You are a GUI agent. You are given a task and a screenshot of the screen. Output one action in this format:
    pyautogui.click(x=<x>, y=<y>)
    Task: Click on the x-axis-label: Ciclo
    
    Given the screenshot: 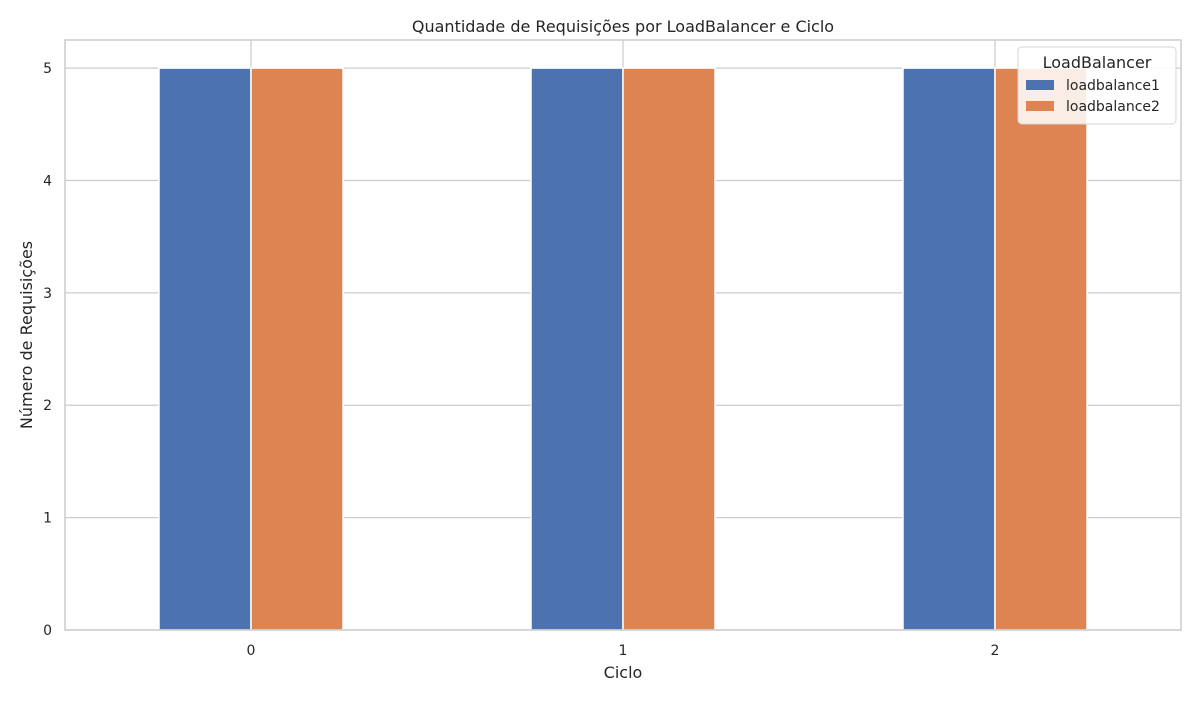 What is the action you would take?
    pyautogui.click(x=623, y=672)
    